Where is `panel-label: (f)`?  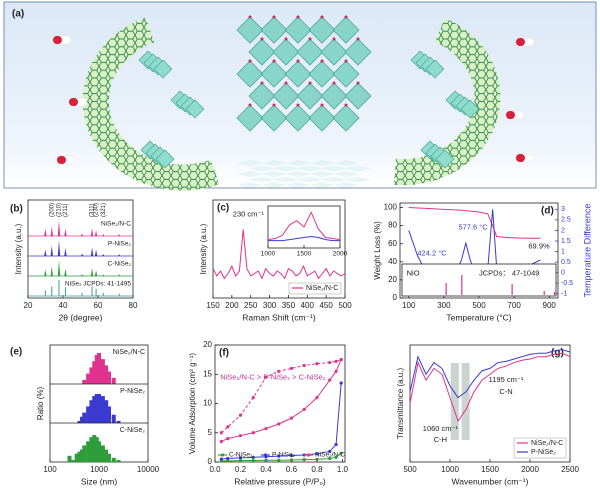 panel-label: (f) is located at coordinates (224, 353).